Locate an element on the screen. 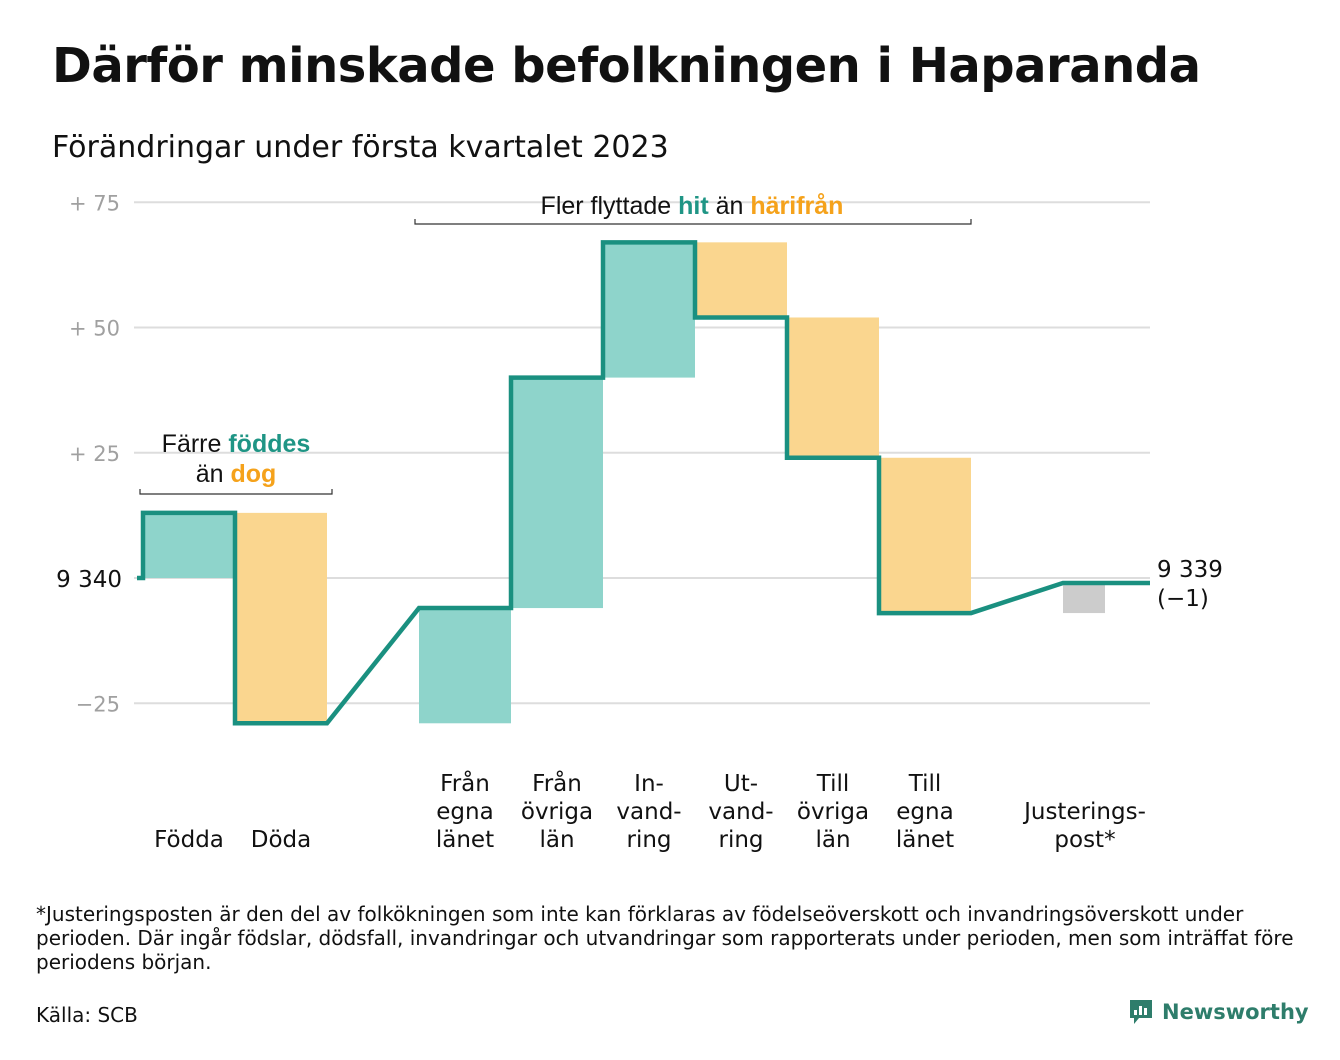 Image resolution: width=1340 pixels, height=1060 pixels. y-tick-label: + 50 is located at coordinates (94, 329).